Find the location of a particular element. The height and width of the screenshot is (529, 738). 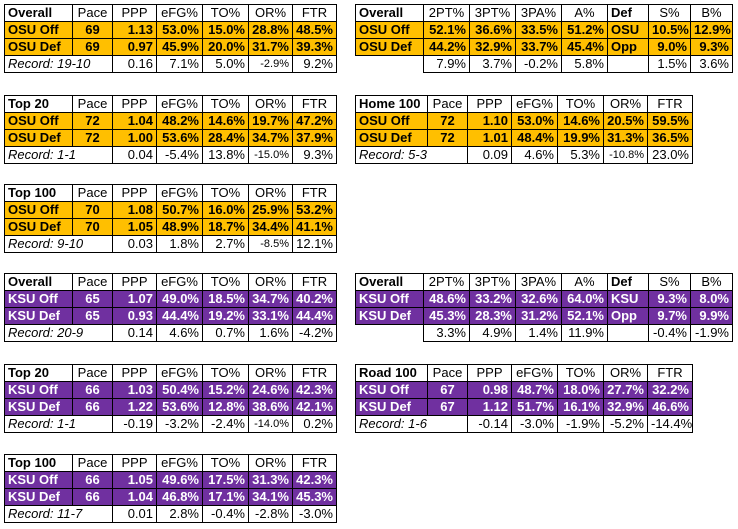

table-row: OSU Off 72 1.10 53.0% 14.6% 20.5% 59.5% is located at coordinates (524, 121).